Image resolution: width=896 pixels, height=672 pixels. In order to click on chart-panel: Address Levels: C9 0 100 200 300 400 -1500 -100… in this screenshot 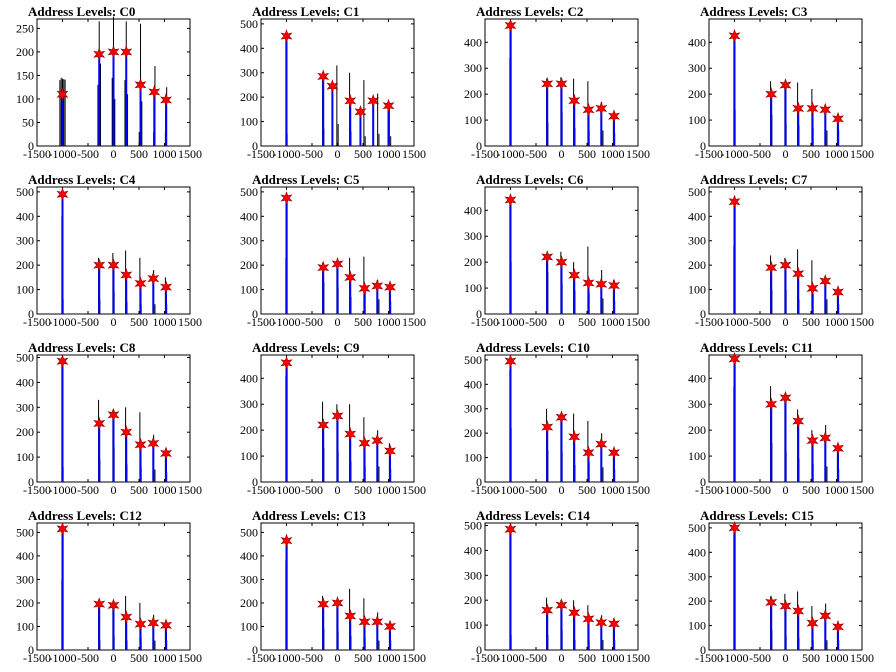, I will do `click(336, 420)`.